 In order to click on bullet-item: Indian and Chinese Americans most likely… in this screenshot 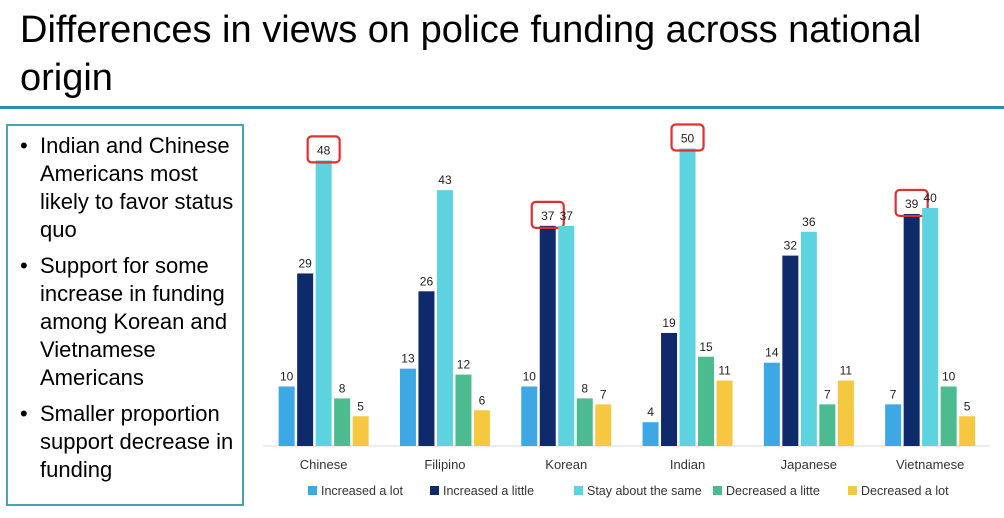, I will do `click(128, 188)`.